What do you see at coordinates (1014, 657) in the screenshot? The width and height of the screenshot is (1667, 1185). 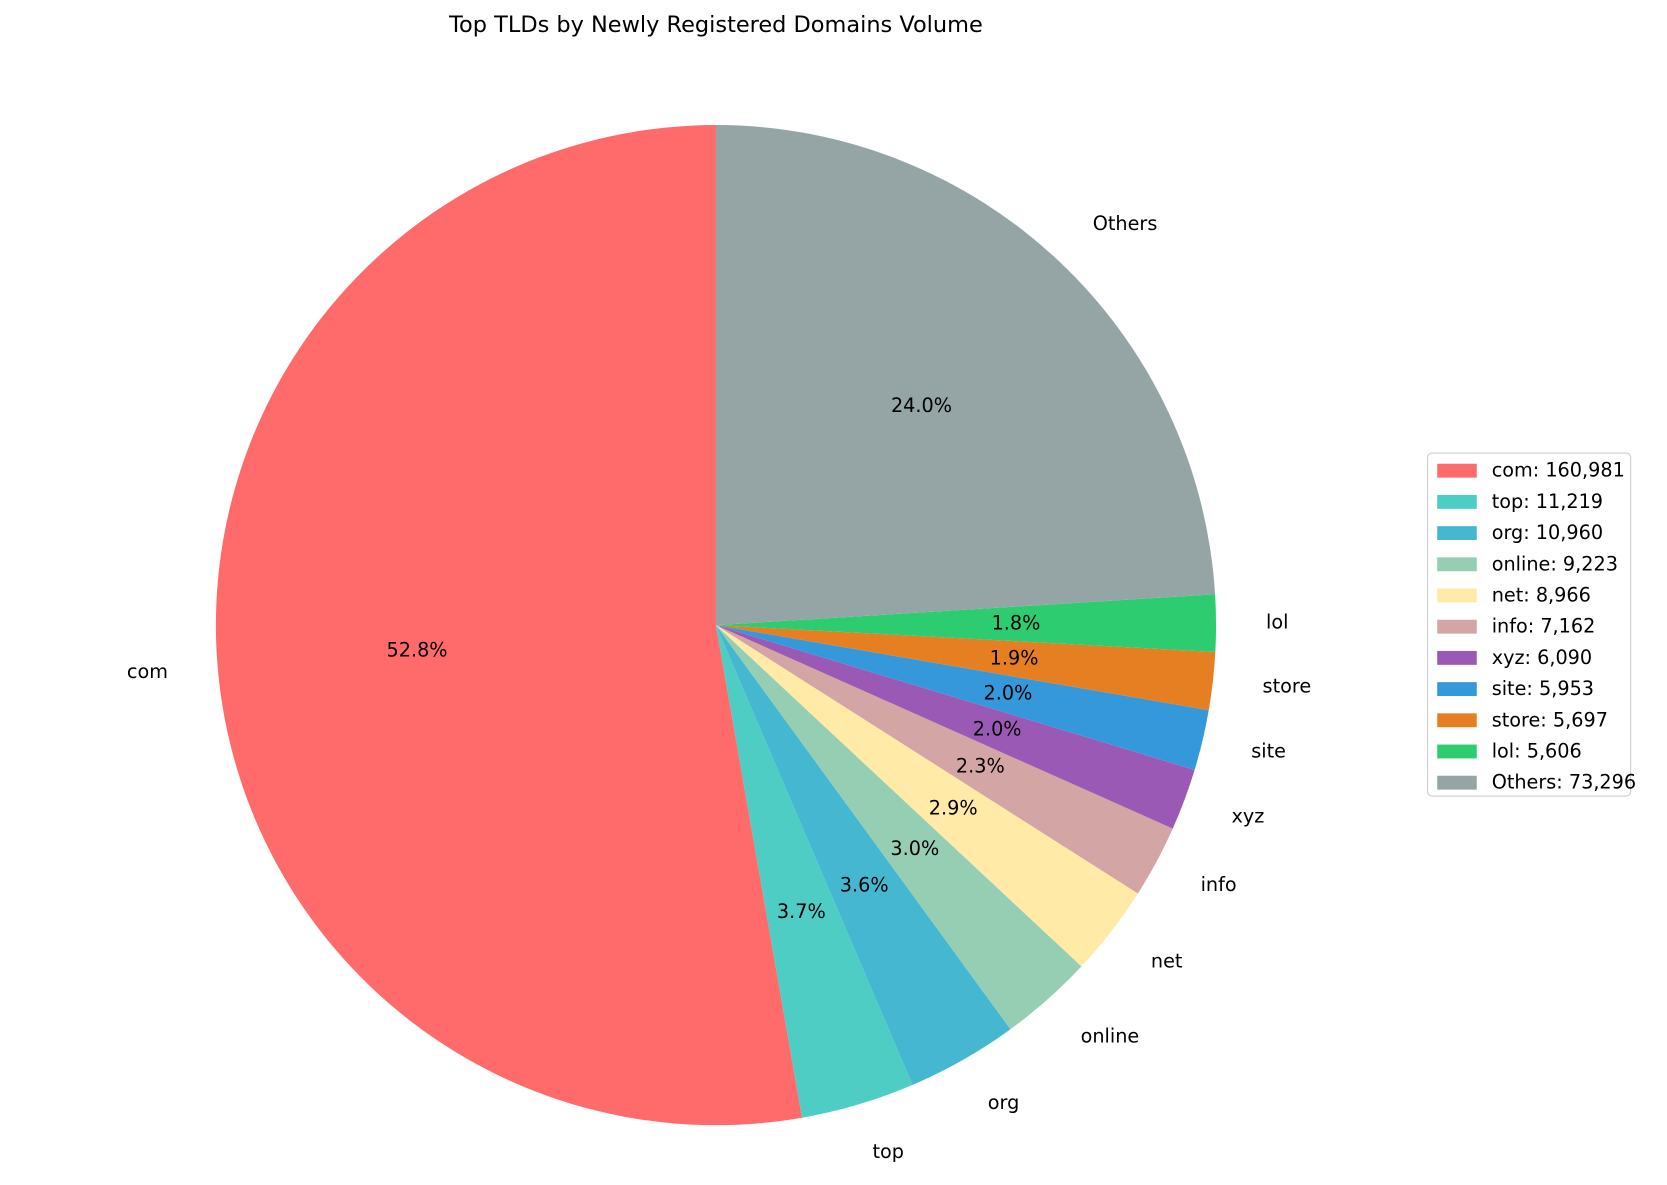 I see `percent-label: 1.9%` at bounding box center [1014, 657].